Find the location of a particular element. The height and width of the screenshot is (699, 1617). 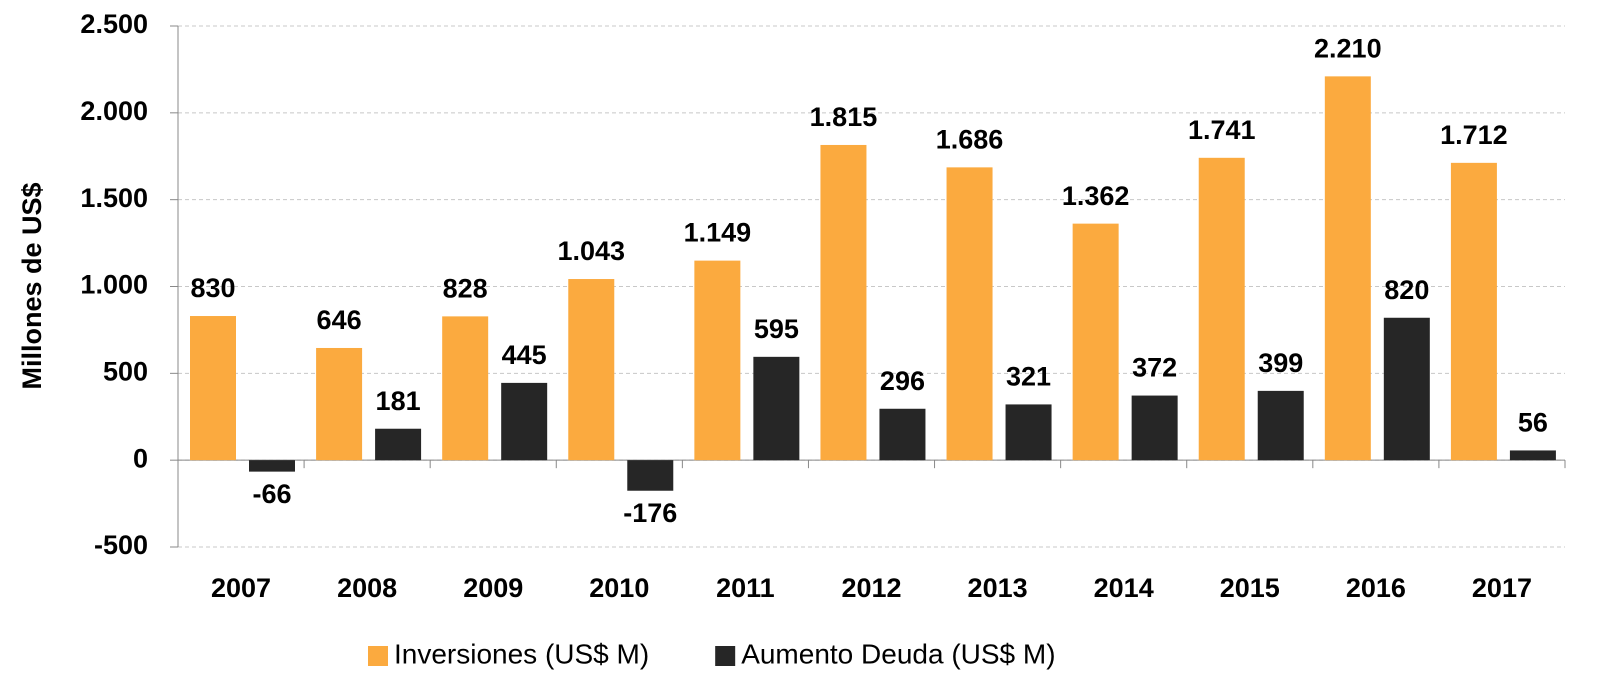

y-tick-label: 1.500 is located at coordinates (114, 198).